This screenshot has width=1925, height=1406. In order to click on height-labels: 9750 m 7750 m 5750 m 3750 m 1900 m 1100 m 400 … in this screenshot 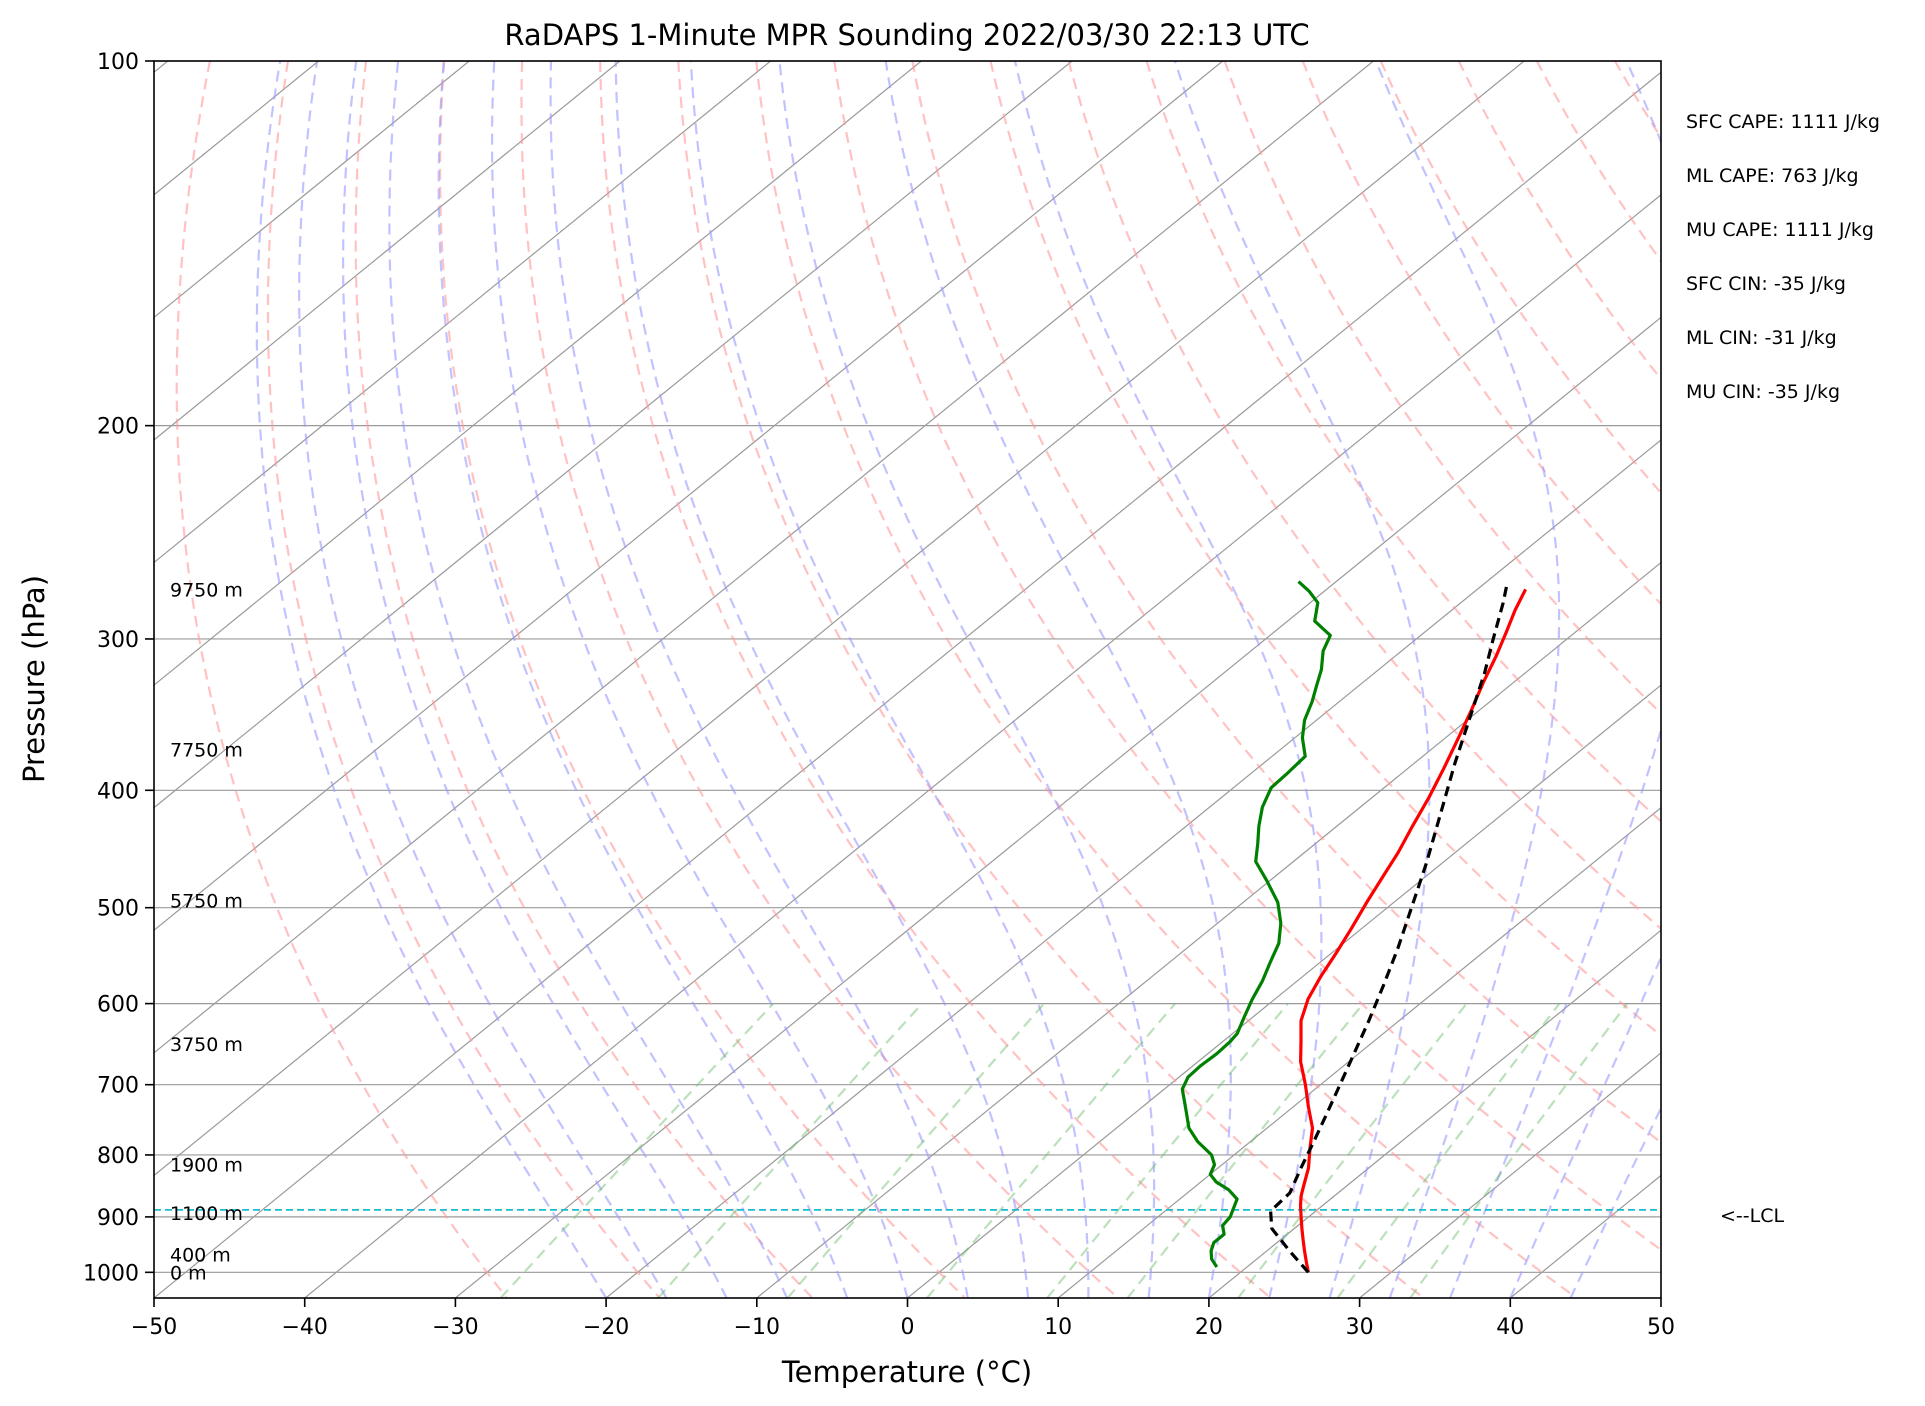, I will do `click(206, 931)`.